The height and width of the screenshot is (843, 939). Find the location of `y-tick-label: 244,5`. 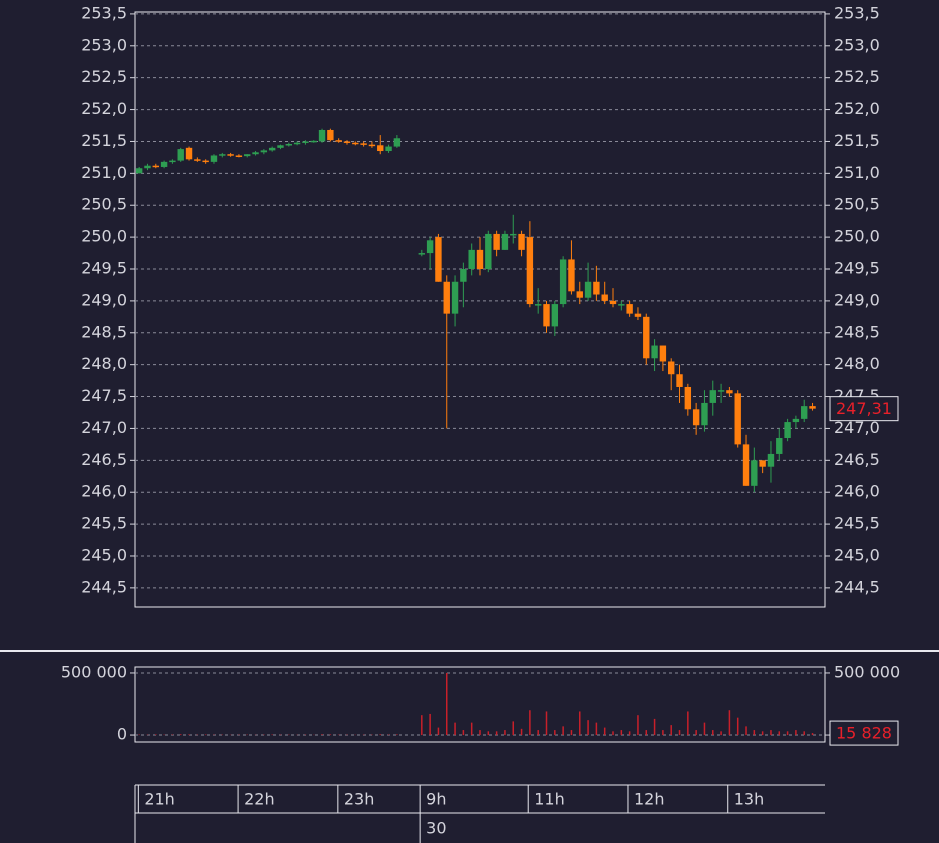

y-tick-label: 244,5 is located at coordinates (104, 586).